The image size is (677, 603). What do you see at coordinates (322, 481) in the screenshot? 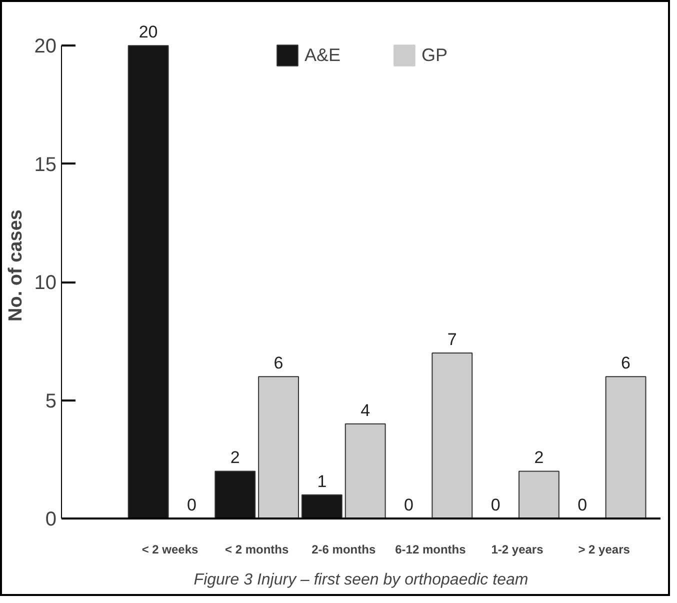
I see `data-label: 1` at bounding box center [322, 481].